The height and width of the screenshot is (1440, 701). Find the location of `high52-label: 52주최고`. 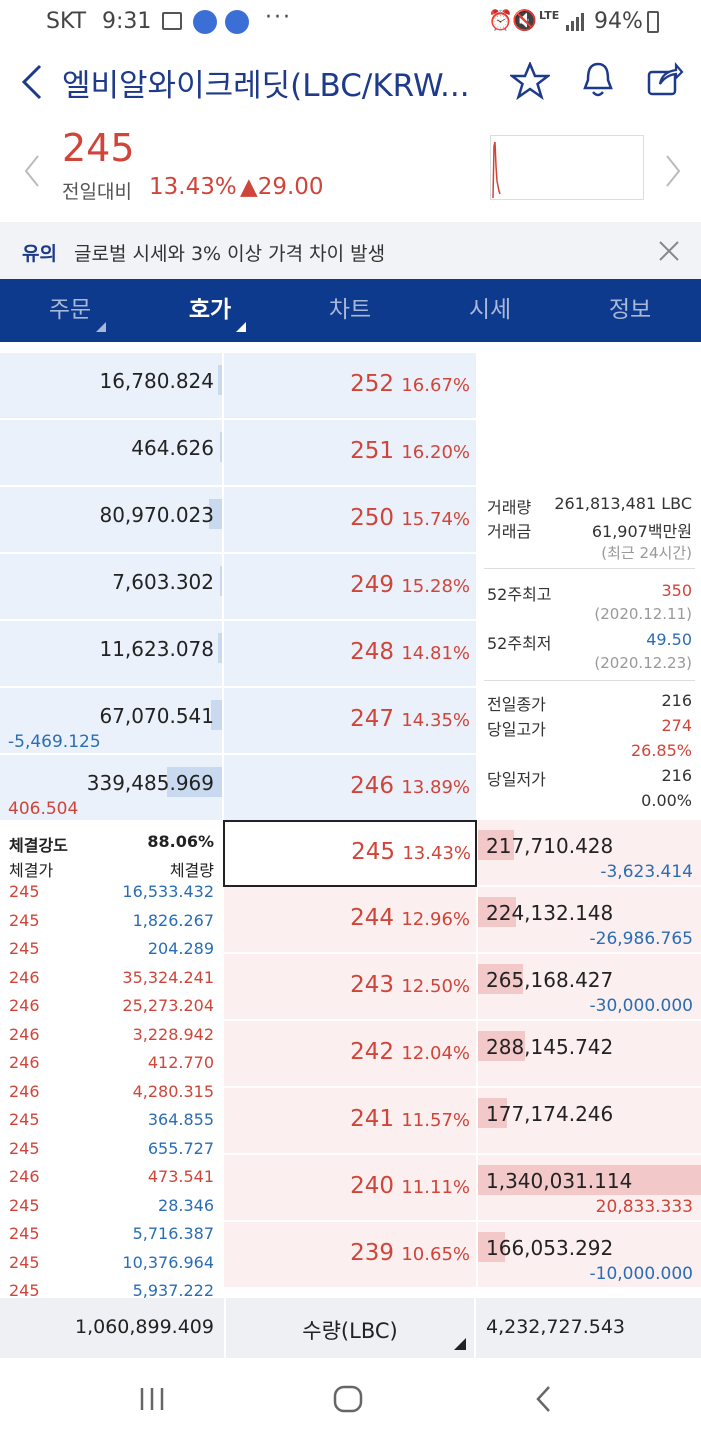

high52-label: 52주최고 is located at coordinates (519, 594).